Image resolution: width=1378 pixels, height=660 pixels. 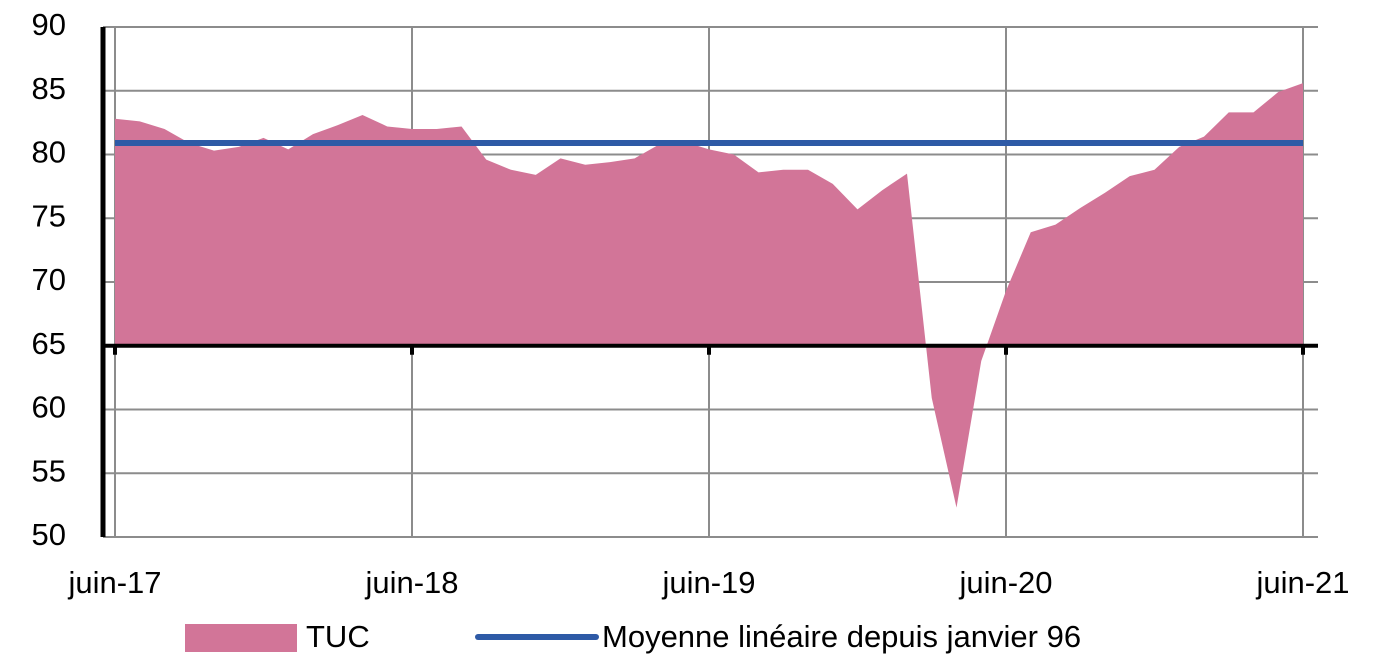 I want to click on x-tick-label: juin-21, so click(x=1302, y=582).